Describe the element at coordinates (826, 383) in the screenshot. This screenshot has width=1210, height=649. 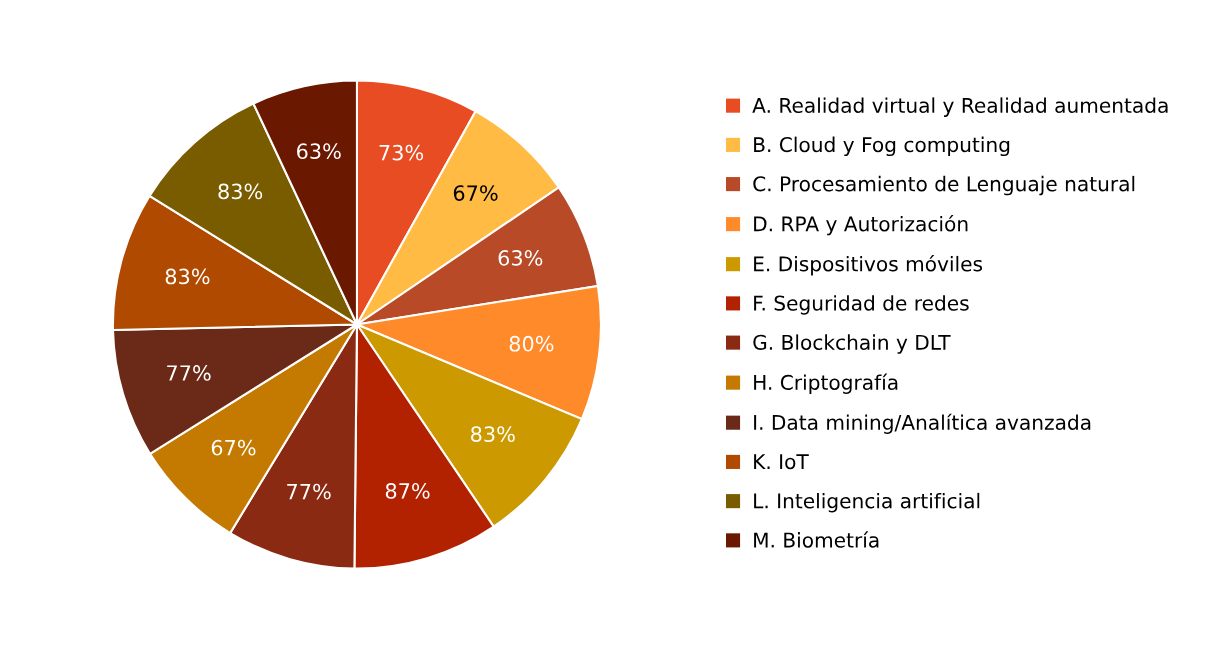
I see `legend-label: H. Criptografía` at that location.